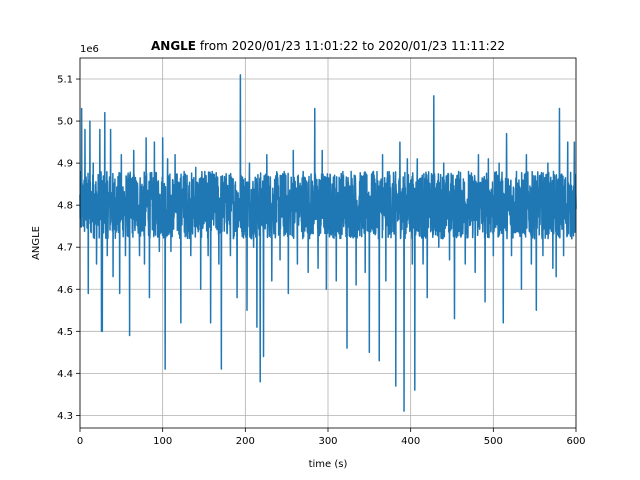 The width and height of the screenshot is (640, 480). I want to click on y-tick-label: 4.4, so click(65, 374).